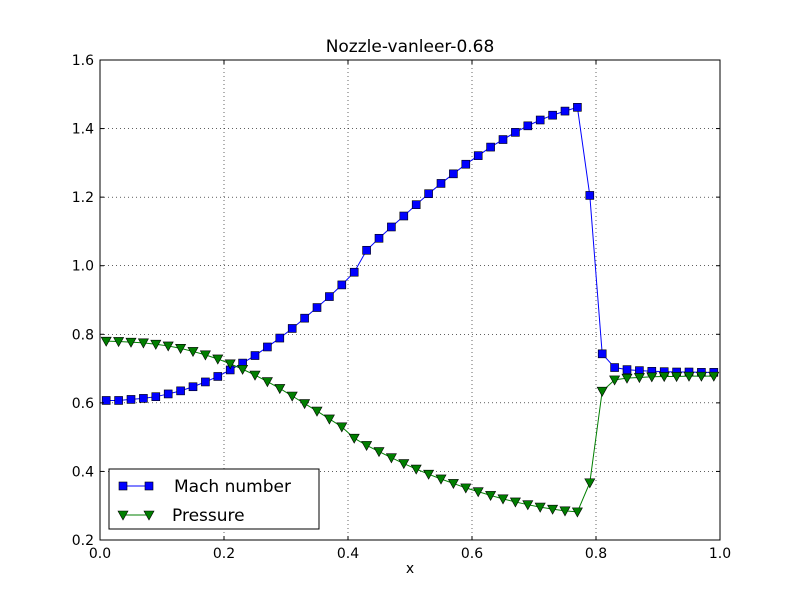 Image resolution: width=800 pixels, height=600 pixels. What do you see at coordinates (83, 130) in the screenshot?
I see `y-tick-label: 1.4` at bounding box center [83, 130].